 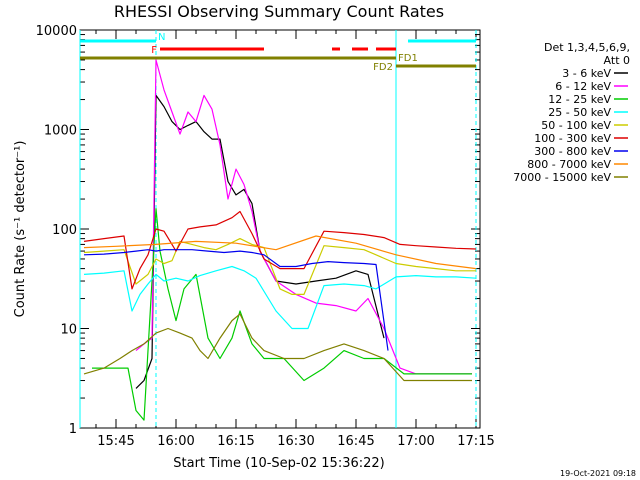 I want to click on legend-label: 6 - 12 keV, so click(x=583, y=86).